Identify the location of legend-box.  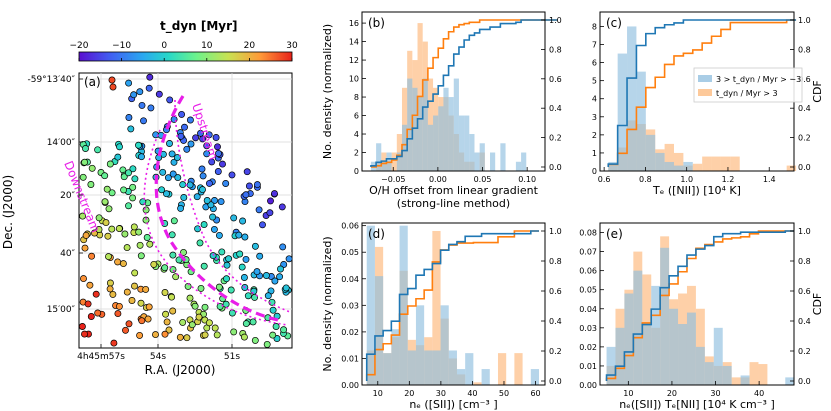
(748, 85).